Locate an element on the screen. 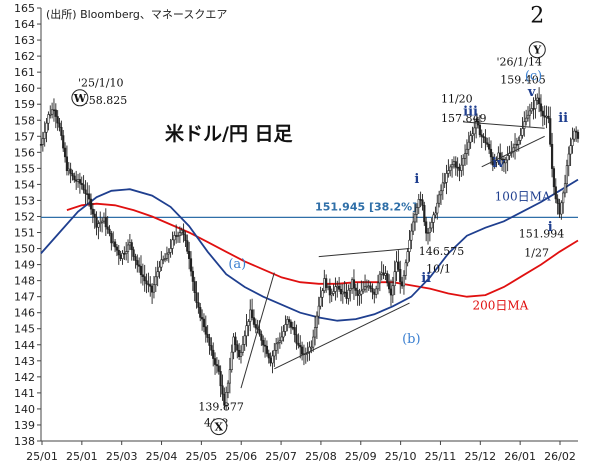  y-tick-label: 161 is located at coordinates (24, 72).